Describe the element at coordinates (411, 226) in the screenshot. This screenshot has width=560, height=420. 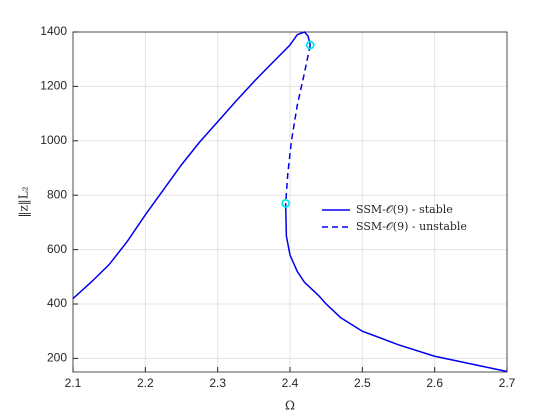
I see `legend-label: SSM-𝒪(9) - unstable` at that location.